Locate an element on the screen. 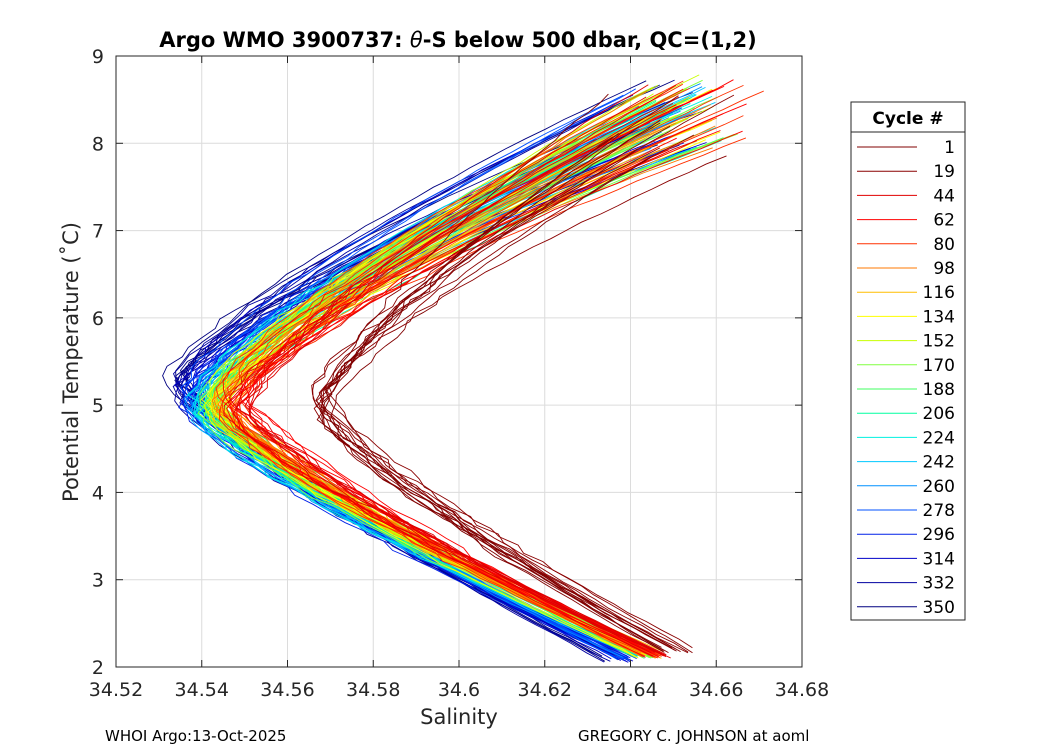  y-tick-label: 3 is located at coordinates (98, 581).